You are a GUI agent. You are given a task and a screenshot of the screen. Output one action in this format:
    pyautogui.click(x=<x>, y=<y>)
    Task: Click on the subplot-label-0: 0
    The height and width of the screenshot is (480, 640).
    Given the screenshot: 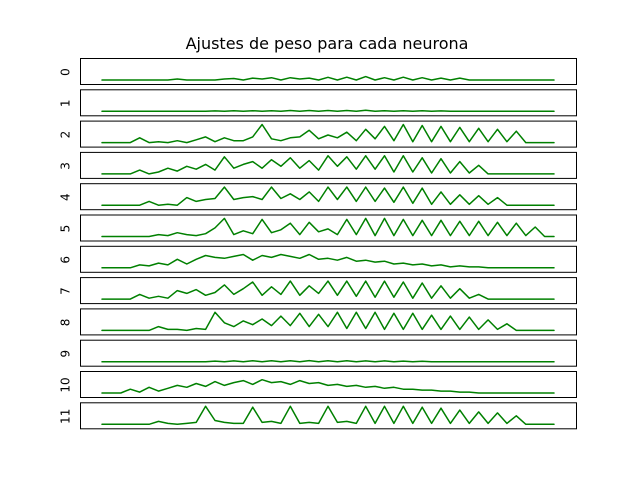 What is the action you would take?
    pyautogui.click(x=66, y=72)
    